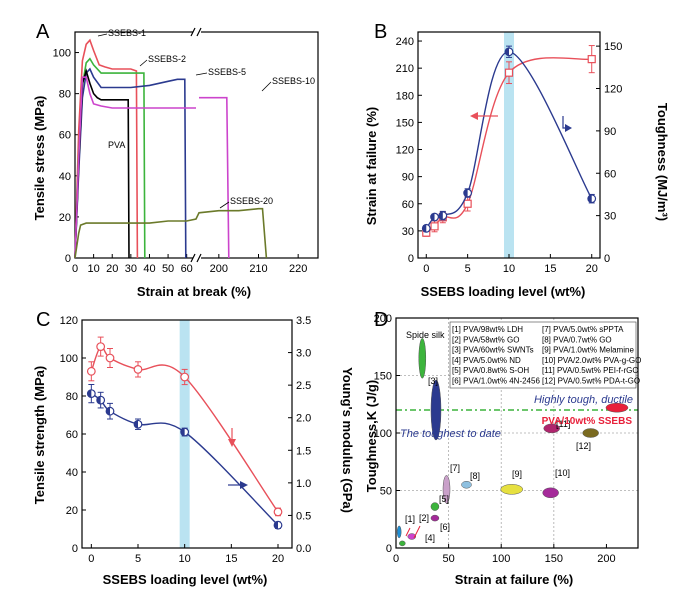  Describe the element at coordinates (444, 499) in the screenshot. I see `panel-d-point-label: [5]` at that location.